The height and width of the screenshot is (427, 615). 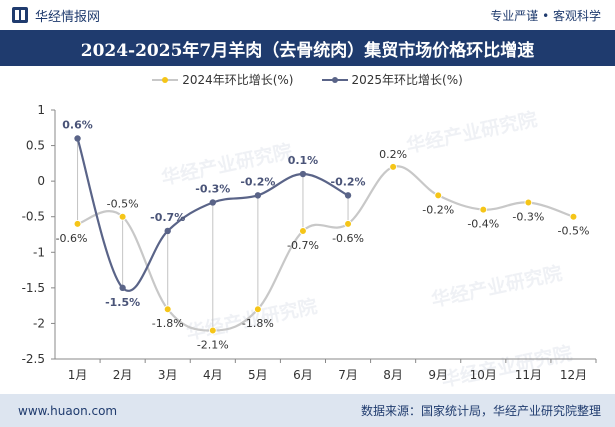 I want to click on footer: www.huaon.com 数据来源：国家统计局，华经产业研究院整理, so click(x=307, y=410).